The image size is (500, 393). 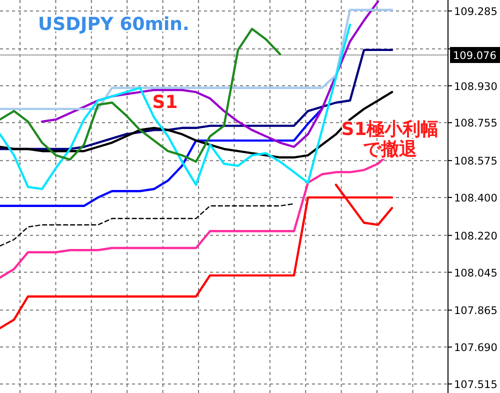 I want to click on annotation: S1極小利幅で撤退, so click(x=390, y=139).